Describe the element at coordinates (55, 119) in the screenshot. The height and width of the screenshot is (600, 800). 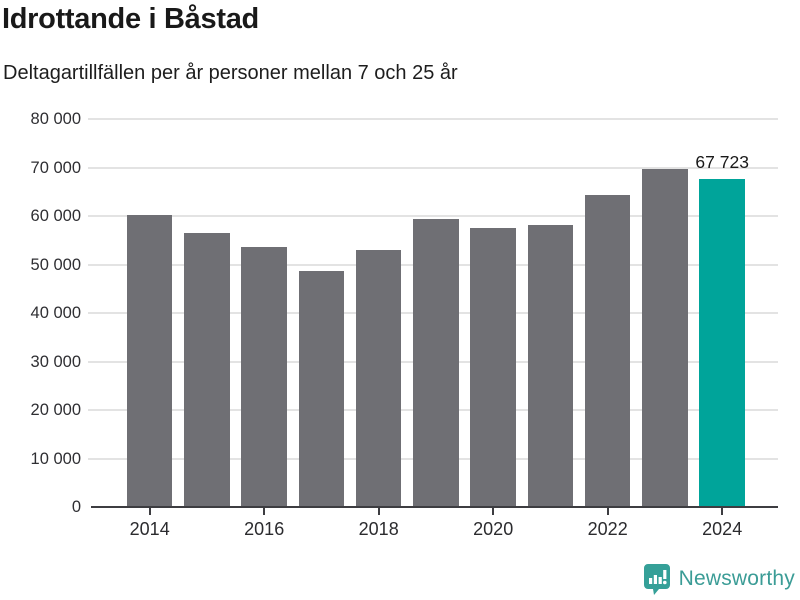
I see `y-tick-label: 80 000` at that location.